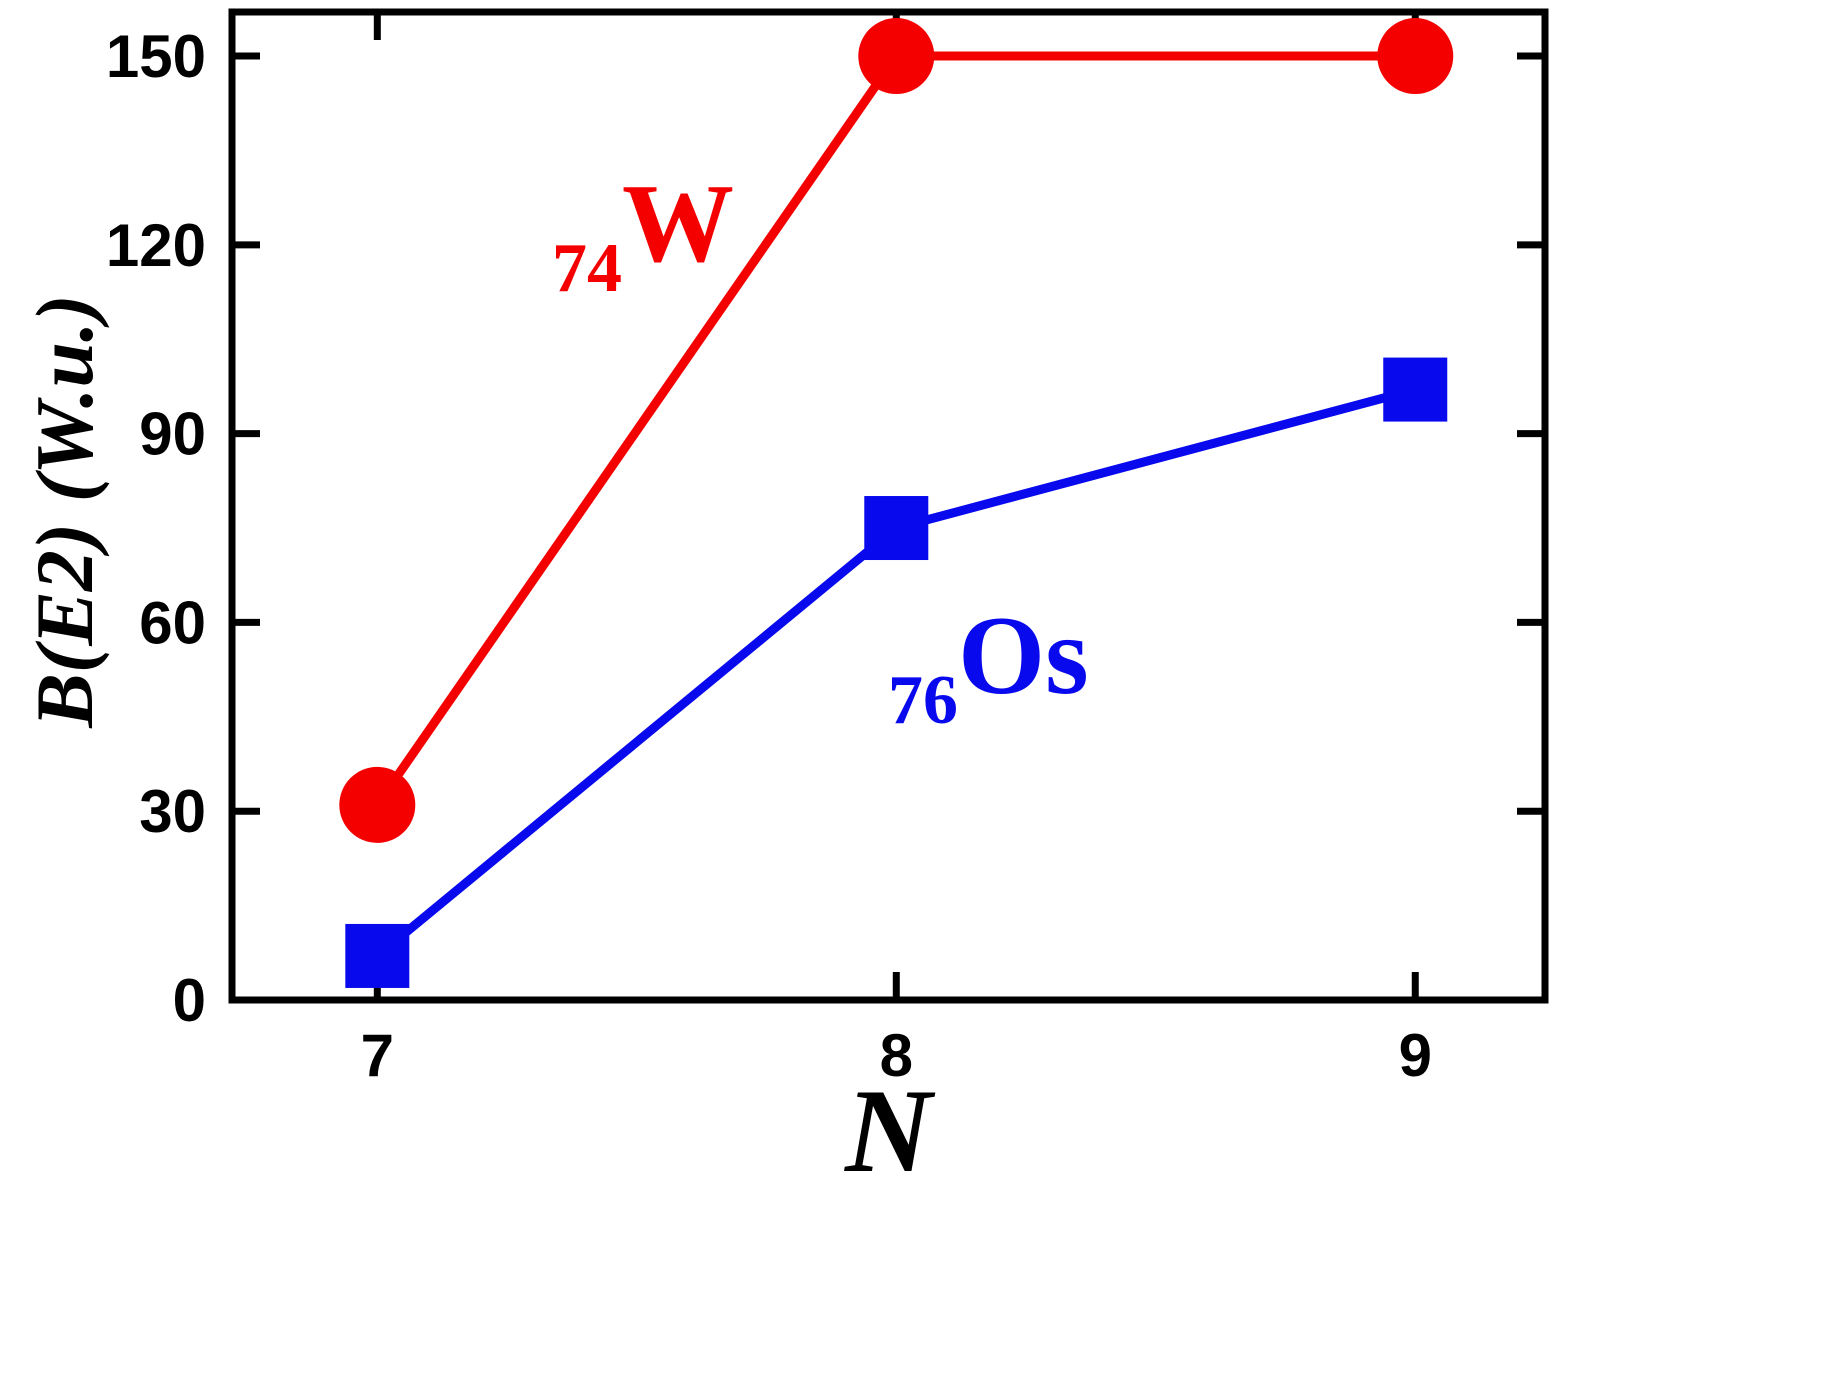 Image resolution: width=1847 pixels, height=1387 pixels. I want to click on y-tick-label: 120, so click(156, 245).